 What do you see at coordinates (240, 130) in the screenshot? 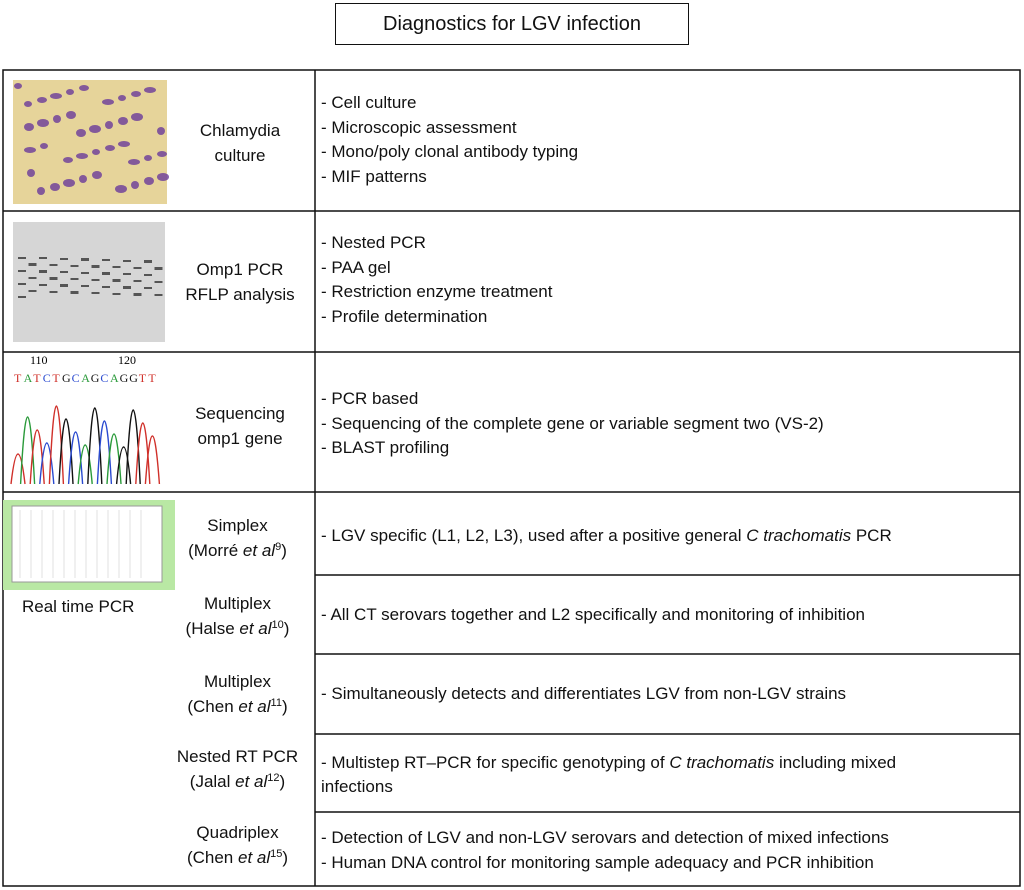
I see `method: Chlamydia` at bounding box center [240, 130].